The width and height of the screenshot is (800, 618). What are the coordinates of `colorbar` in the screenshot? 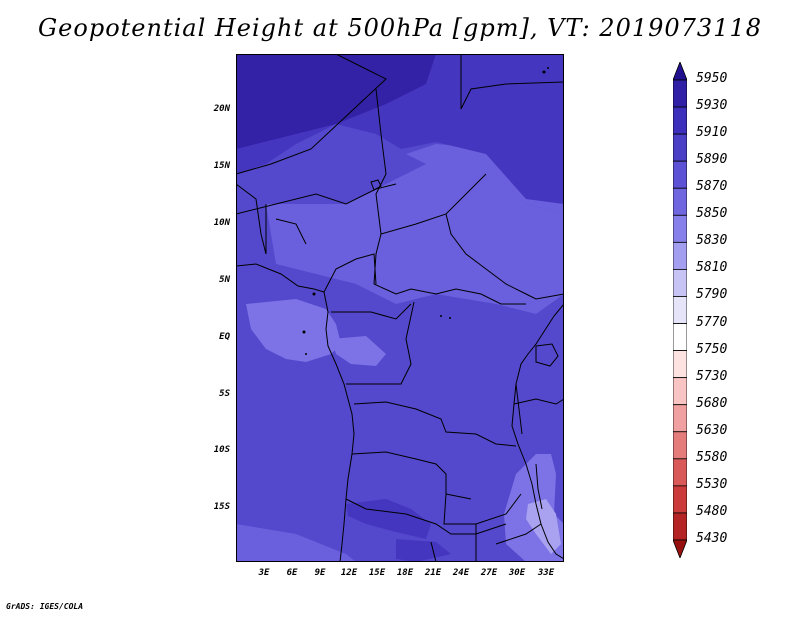 It's located at (680, 310).